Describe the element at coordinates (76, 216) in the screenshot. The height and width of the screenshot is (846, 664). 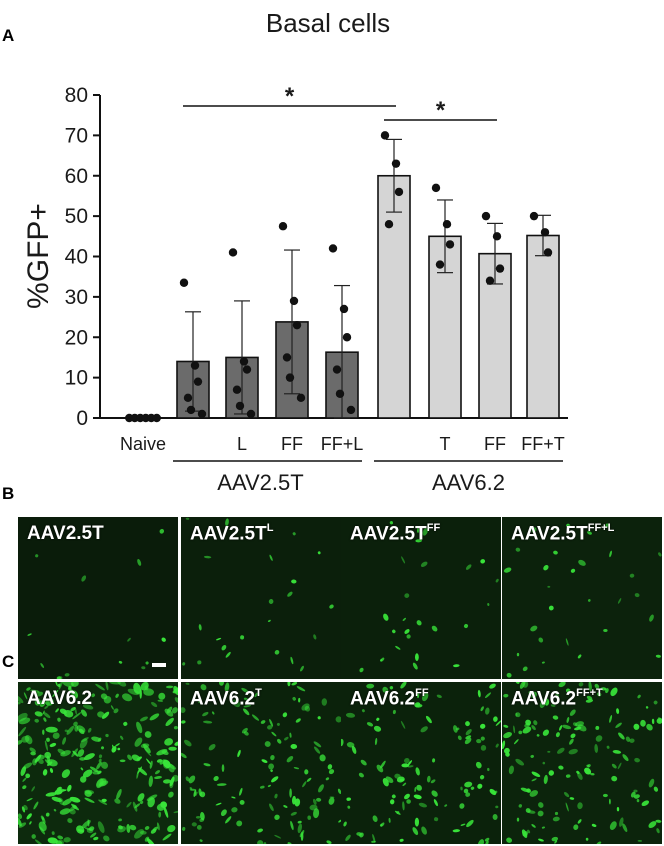
I see `y-tick-label: 50` at that location.